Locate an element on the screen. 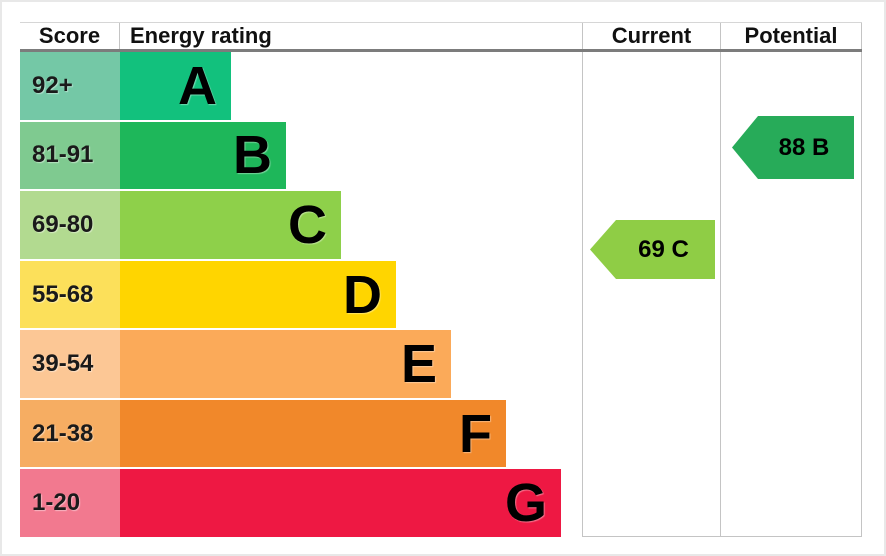 Image resolution: width=886 pixels, height=556 pixels. rating-bar-e: E is located at coordinates (285, 364).